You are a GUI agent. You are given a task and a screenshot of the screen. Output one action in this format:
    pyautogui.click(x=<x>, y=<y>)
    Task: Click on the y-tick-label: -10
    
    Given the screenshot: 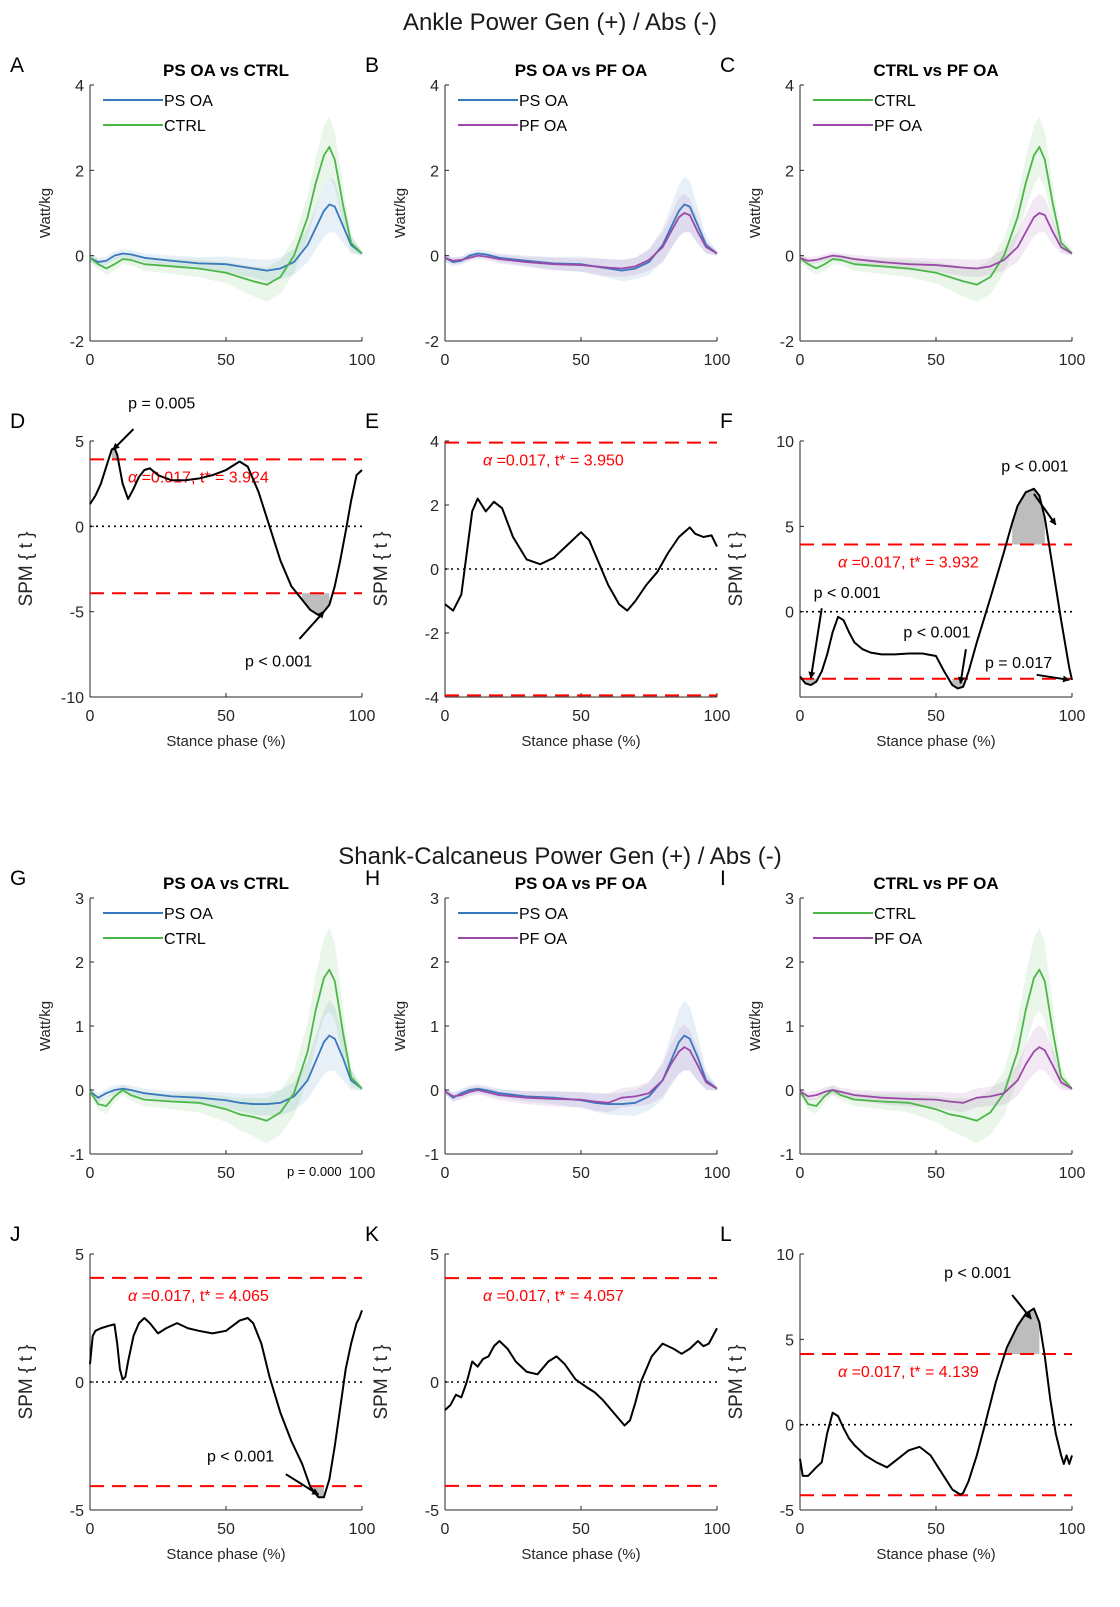 What is the action you would take?
    pyautogui.click(x=72, y=698)
    